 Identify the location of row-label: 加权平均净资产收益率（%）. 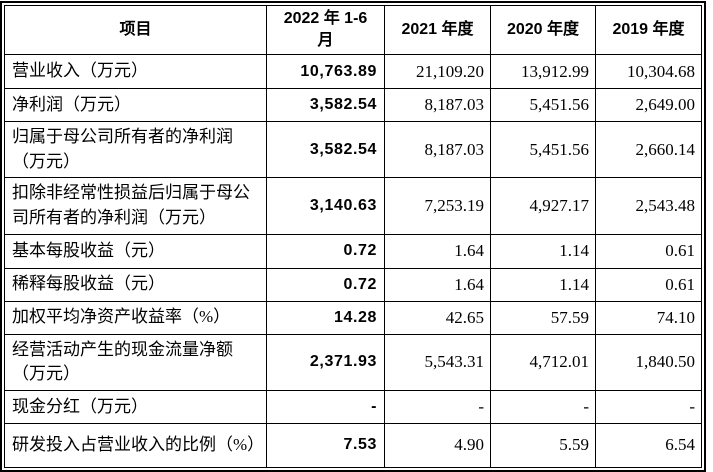
(135, 317).